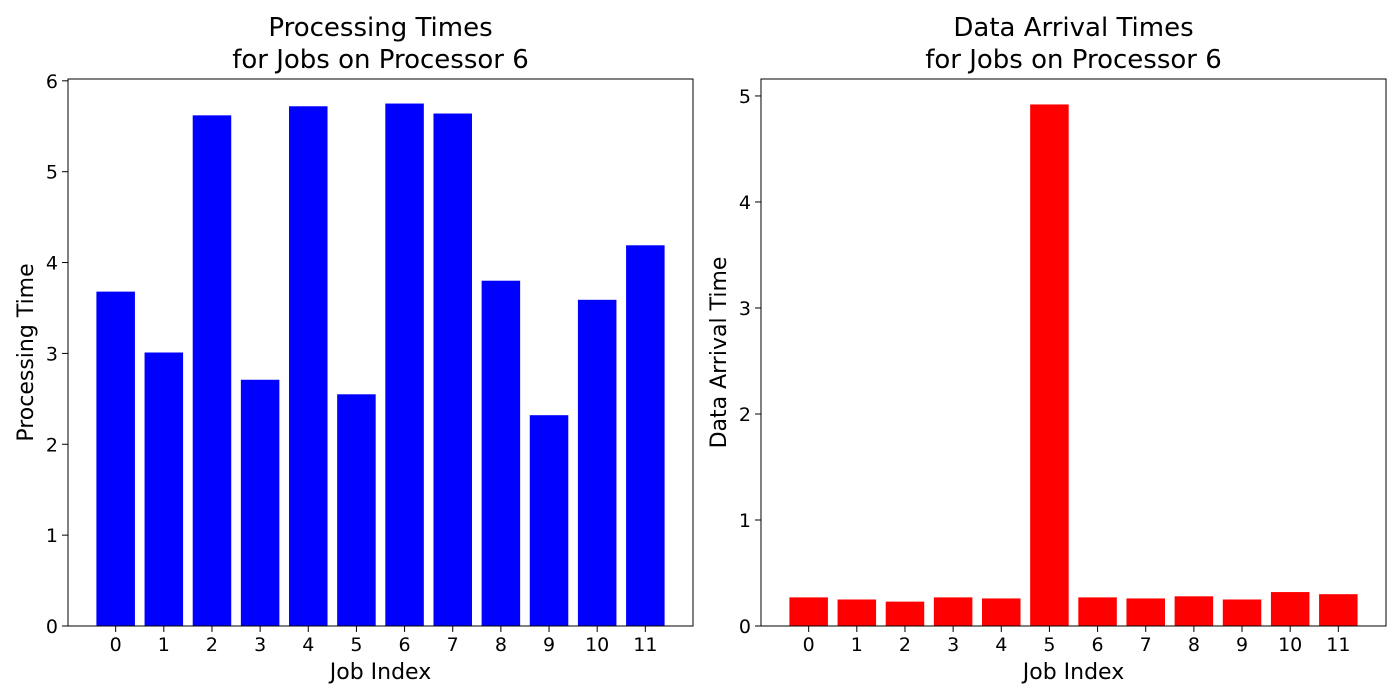 This screenshot has width=1400, height=700. I want to click on chart-title-line-1: Processing Times, so click(380, 28).